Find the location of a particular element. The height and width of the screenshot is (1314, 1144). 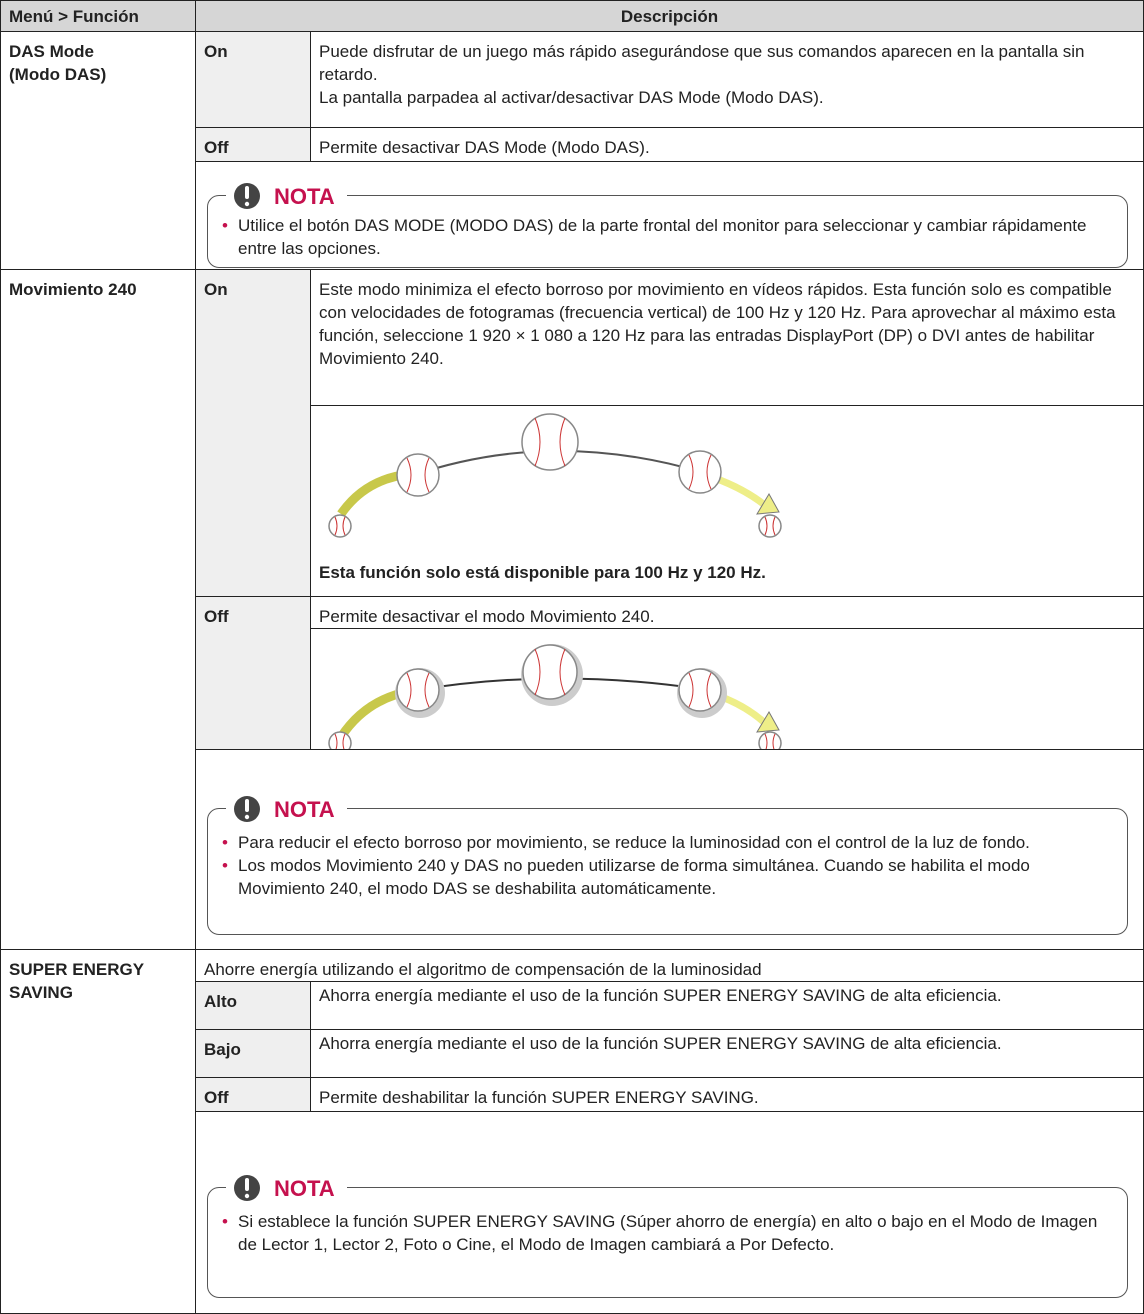

description-cell: Permite desactivar DAS Mode (Modo DAS). is located at coordinates (727, 145).